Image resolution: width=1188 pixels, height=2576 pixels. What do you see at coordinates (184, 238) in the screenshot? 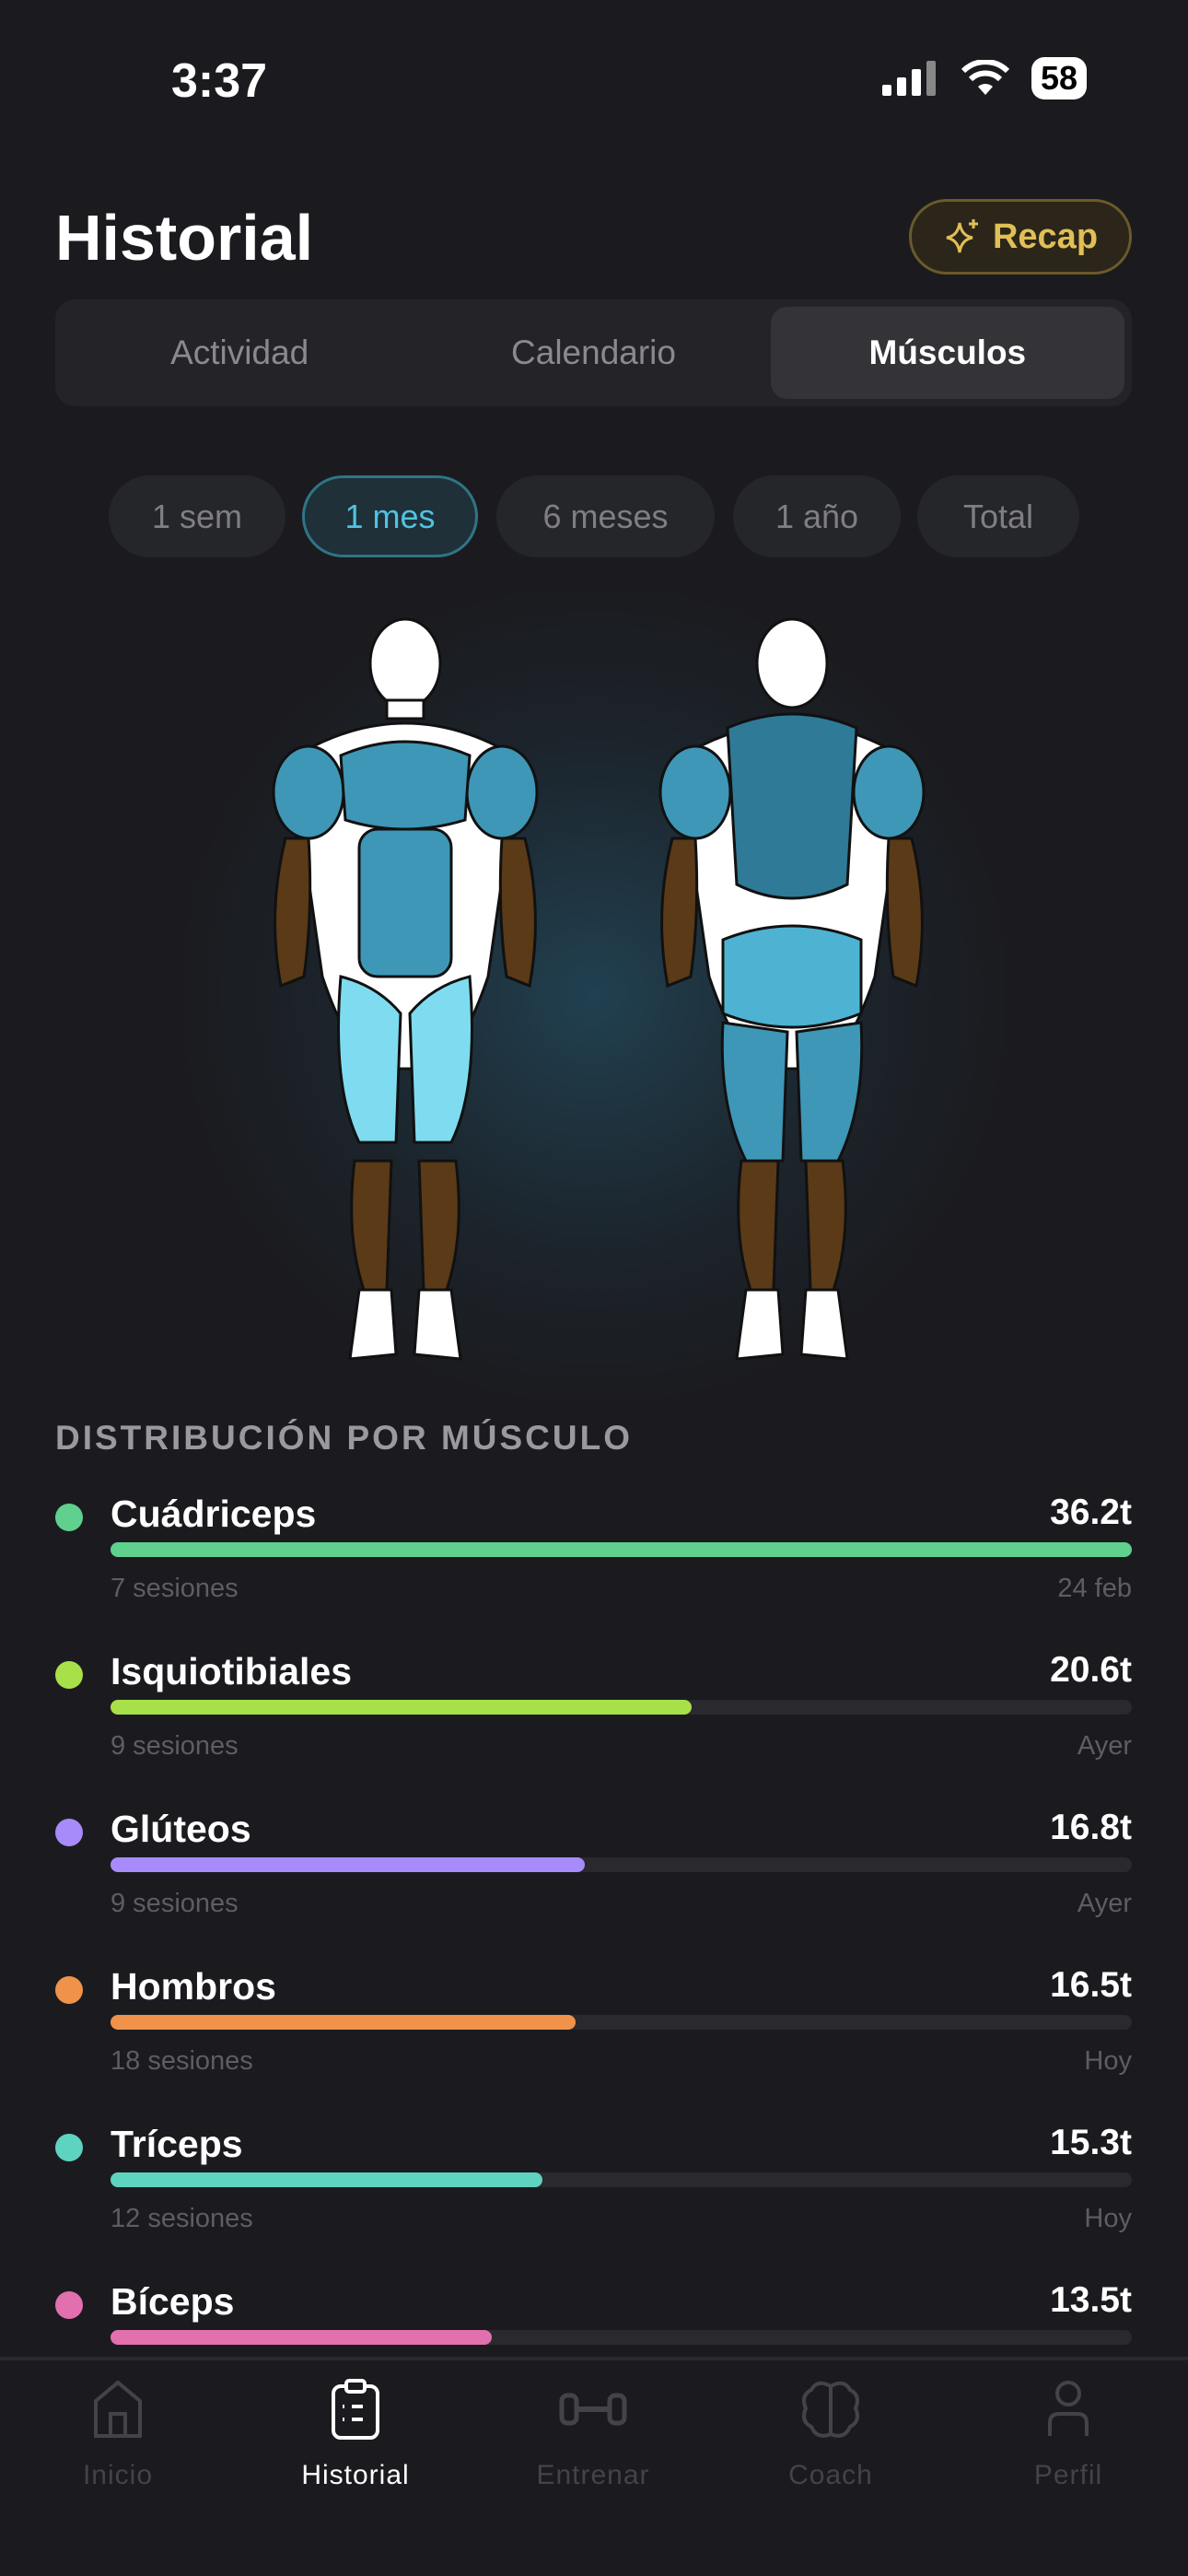
I see `page-title: Historial` at bounding box center [184, 238].